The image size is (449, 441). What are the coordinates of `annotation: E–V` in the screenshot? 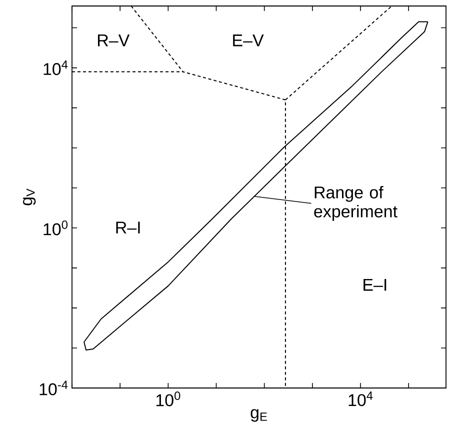 It's located at (248, 40).